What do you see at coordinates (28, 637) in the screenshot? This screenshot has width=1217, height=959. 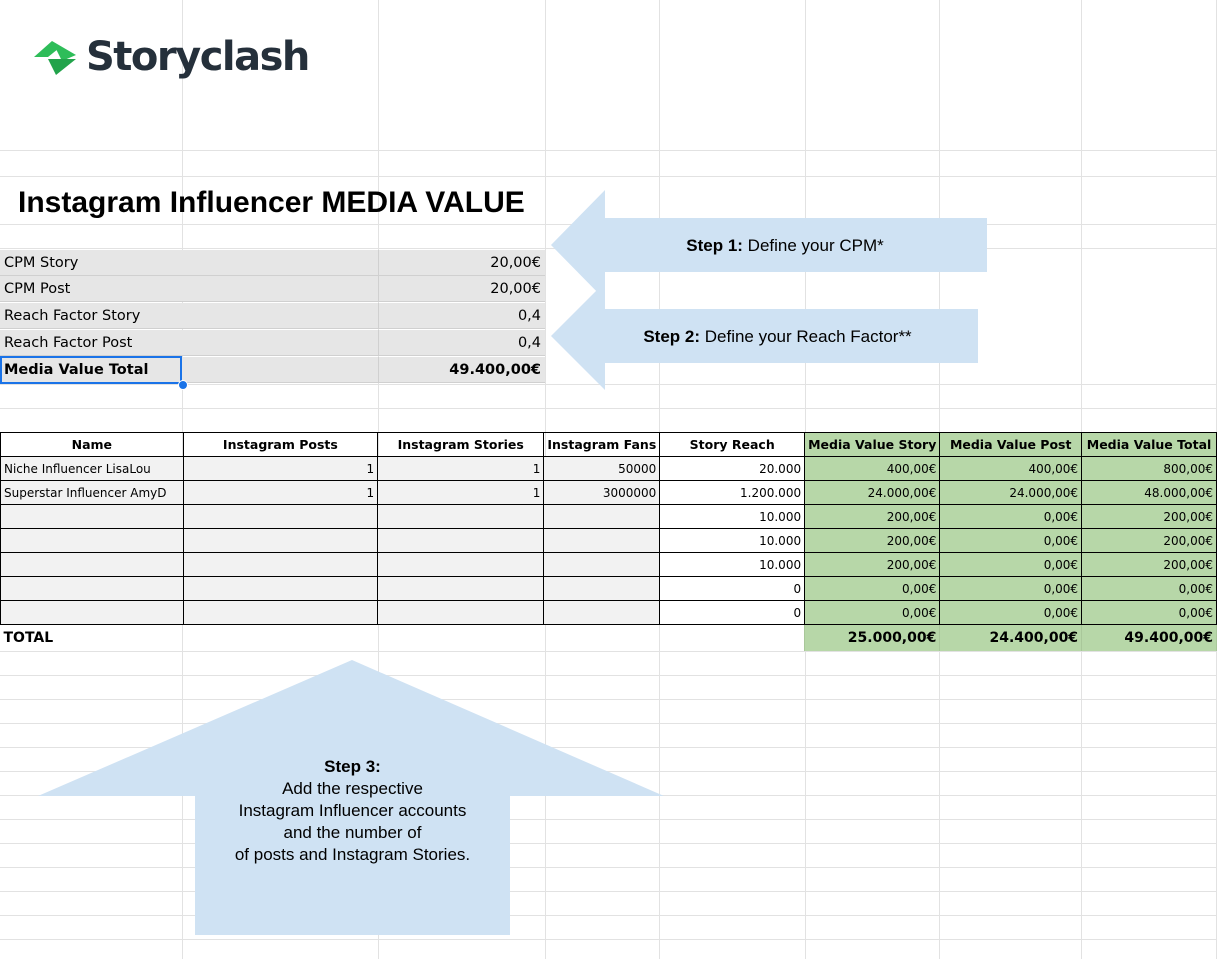 I see `total-label: TOTAL` at bounding box center [28, 637].